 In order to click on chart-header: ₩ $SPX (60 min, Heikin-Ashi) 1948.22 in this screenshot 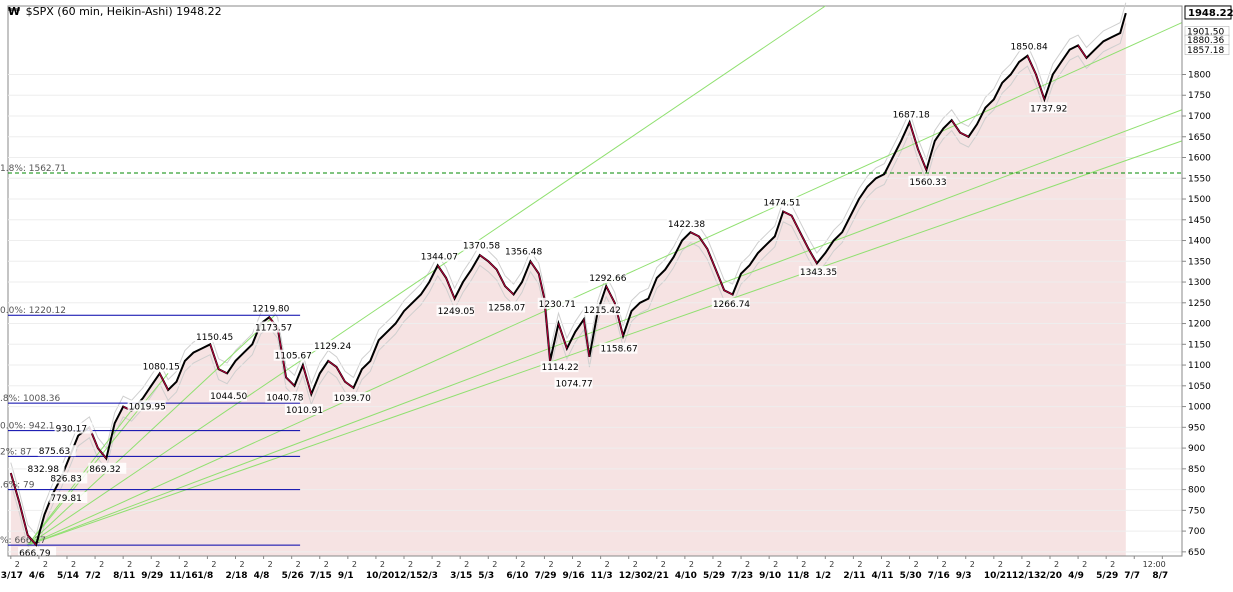, I will do `click(115, 11)`.